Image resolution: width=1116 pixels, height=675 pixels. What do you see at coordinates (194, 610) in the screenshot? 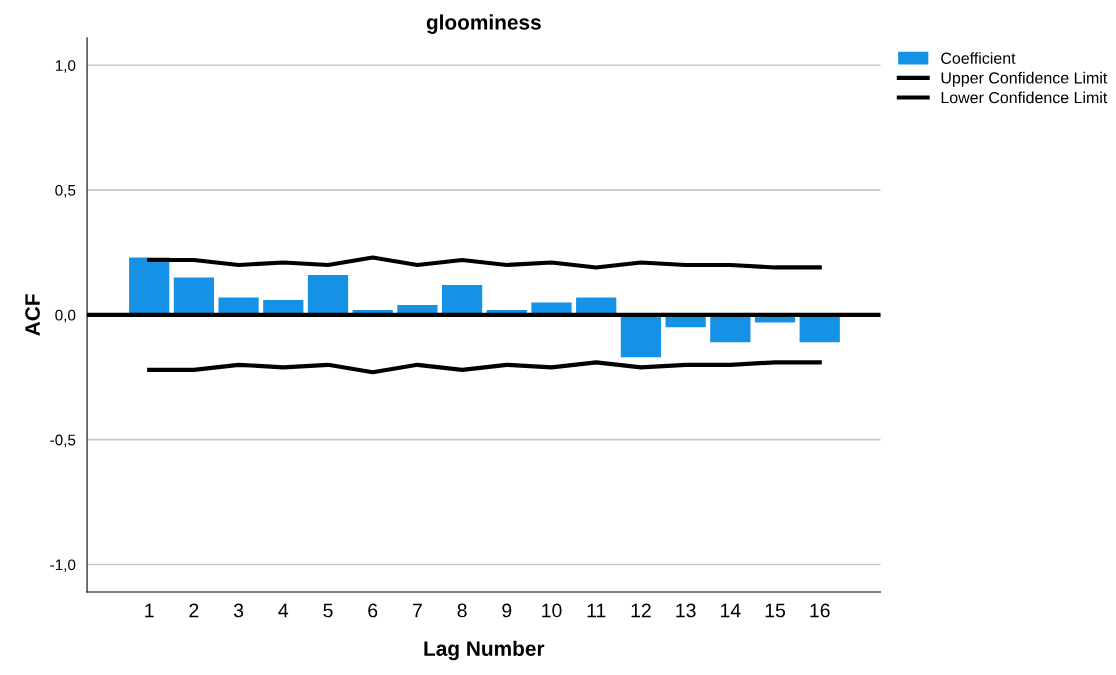
I see `x-tick-label: 2` at bounding box center [194, 610].